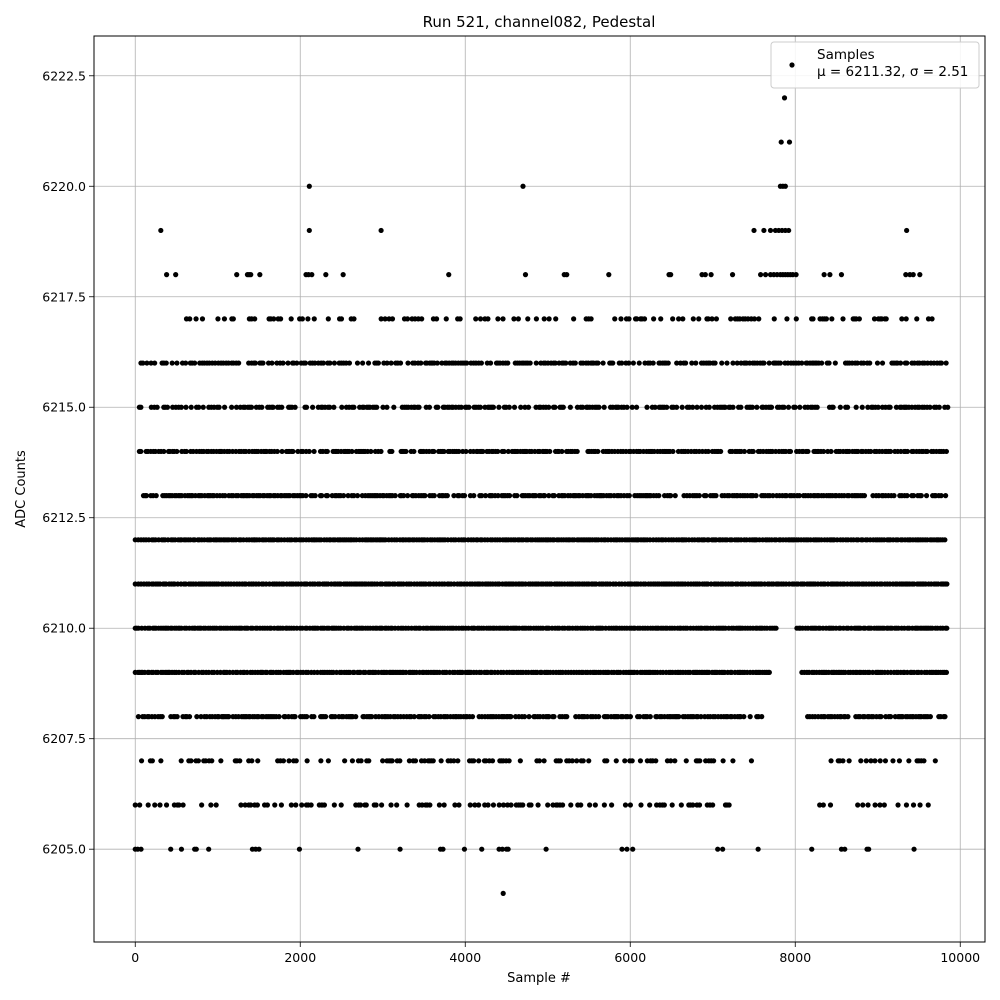  I want to click on y-tick-label: 6222.5, so click(64, 75).